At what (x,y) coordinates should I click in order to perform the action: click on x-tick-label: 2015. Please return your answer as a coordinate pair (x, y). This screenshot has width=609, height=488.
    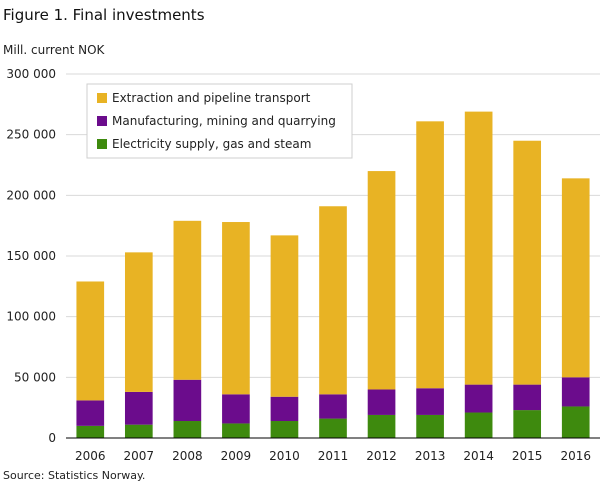
    Looking at the image, I should click on (527, 456).